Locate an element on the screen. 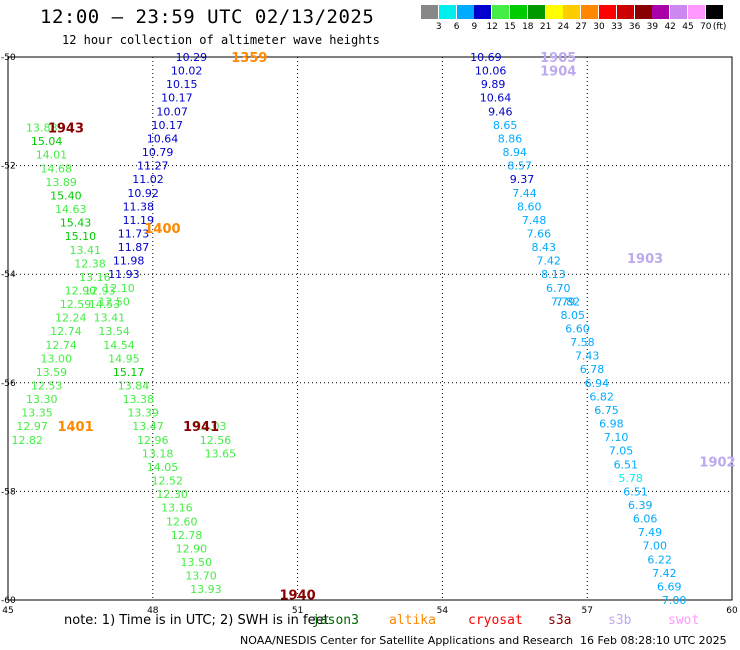 The height and width of the screenshot is (650, 740). wave-height-value: 14.95 is located at coordinates (124, 358).